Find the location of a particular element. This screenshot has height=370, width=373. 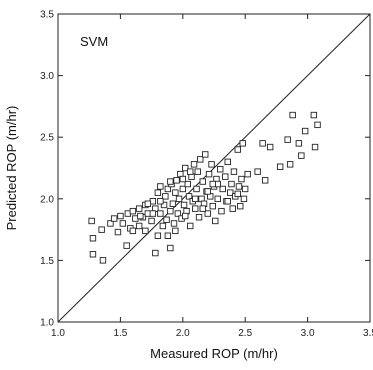

x-tick-label: 3.0 is located at coordinates (308, 333).